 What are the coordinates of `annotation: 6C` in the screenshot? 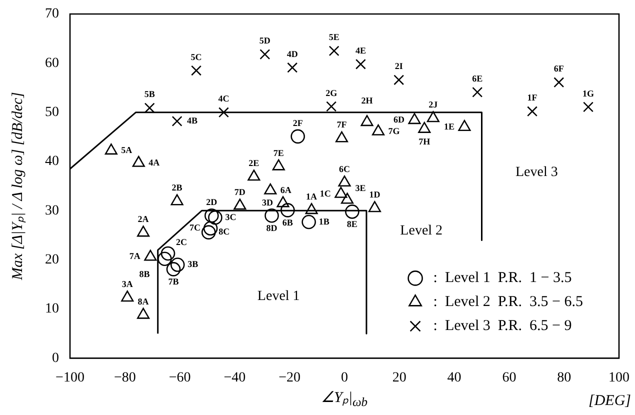 It's located at (344, 169).